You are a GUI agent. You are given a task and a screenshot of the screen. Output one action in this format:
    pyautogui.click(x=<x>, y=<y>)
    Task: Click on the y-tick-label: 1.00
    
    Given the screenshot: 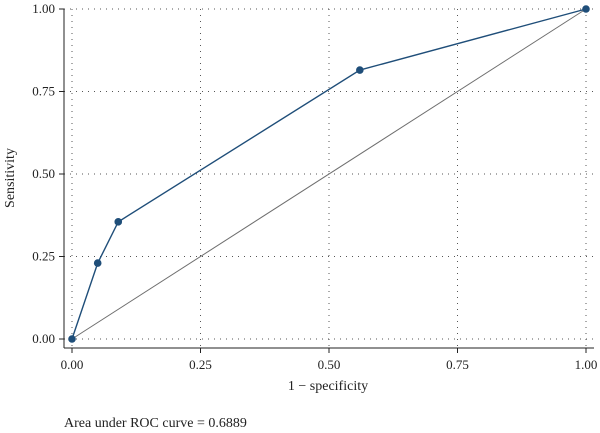 What is the action you would take?
    pyautogui.click(x=43, y=8)
    